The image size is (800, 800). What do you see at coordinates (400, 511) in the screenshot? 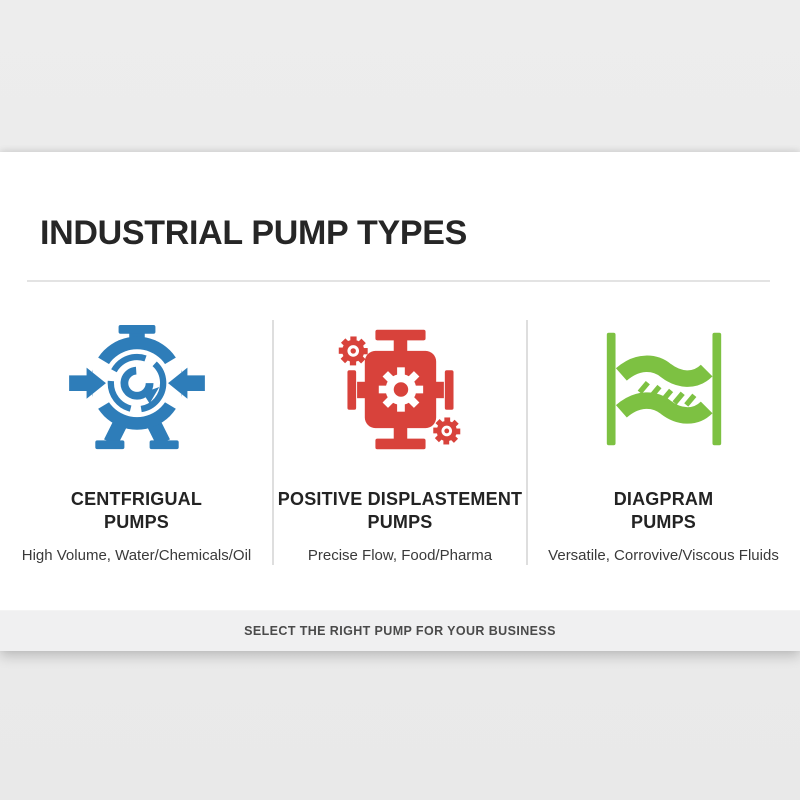
I see `pump-name-label: POSITIVE DISPLASTEMENT PUMPS` at bounding box center [400, 511].